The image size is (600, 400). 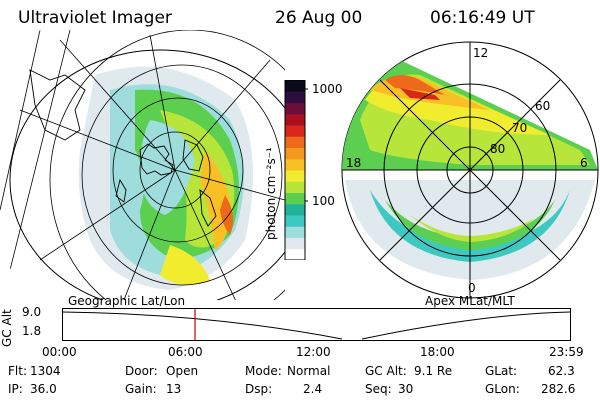 I want to click on altitude-xtick-2359: 23:59, so click(x=566, y=352).